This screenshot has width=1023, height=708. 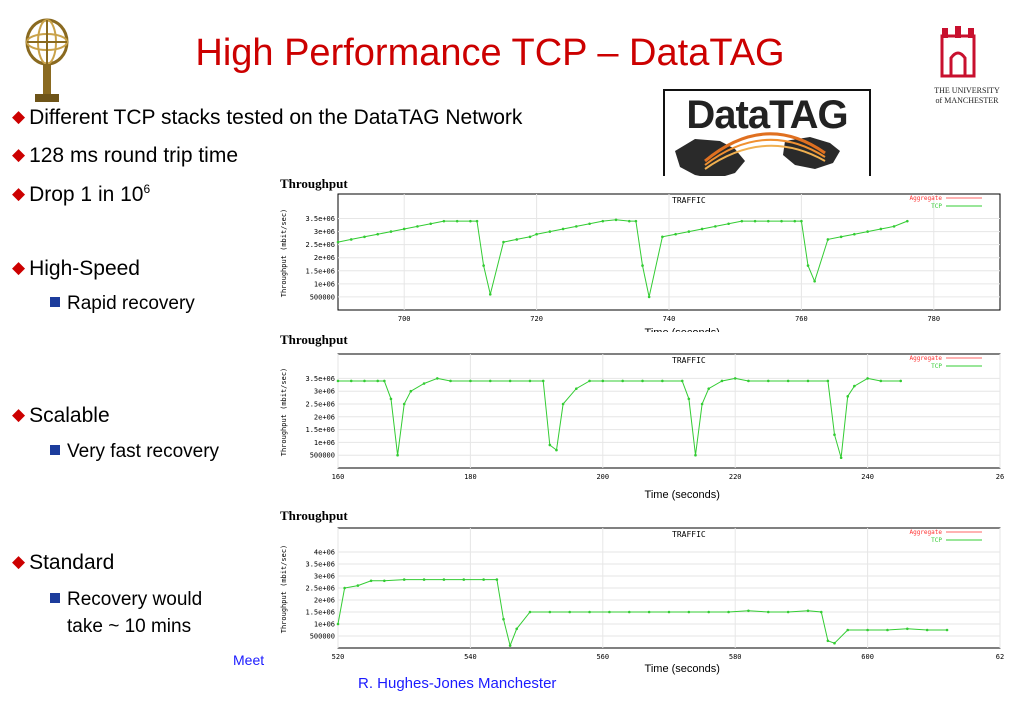 What do you see at coordinates (757, 155) in the screenshot?
I see `world-map-icon` at bounding box center [757, 155].